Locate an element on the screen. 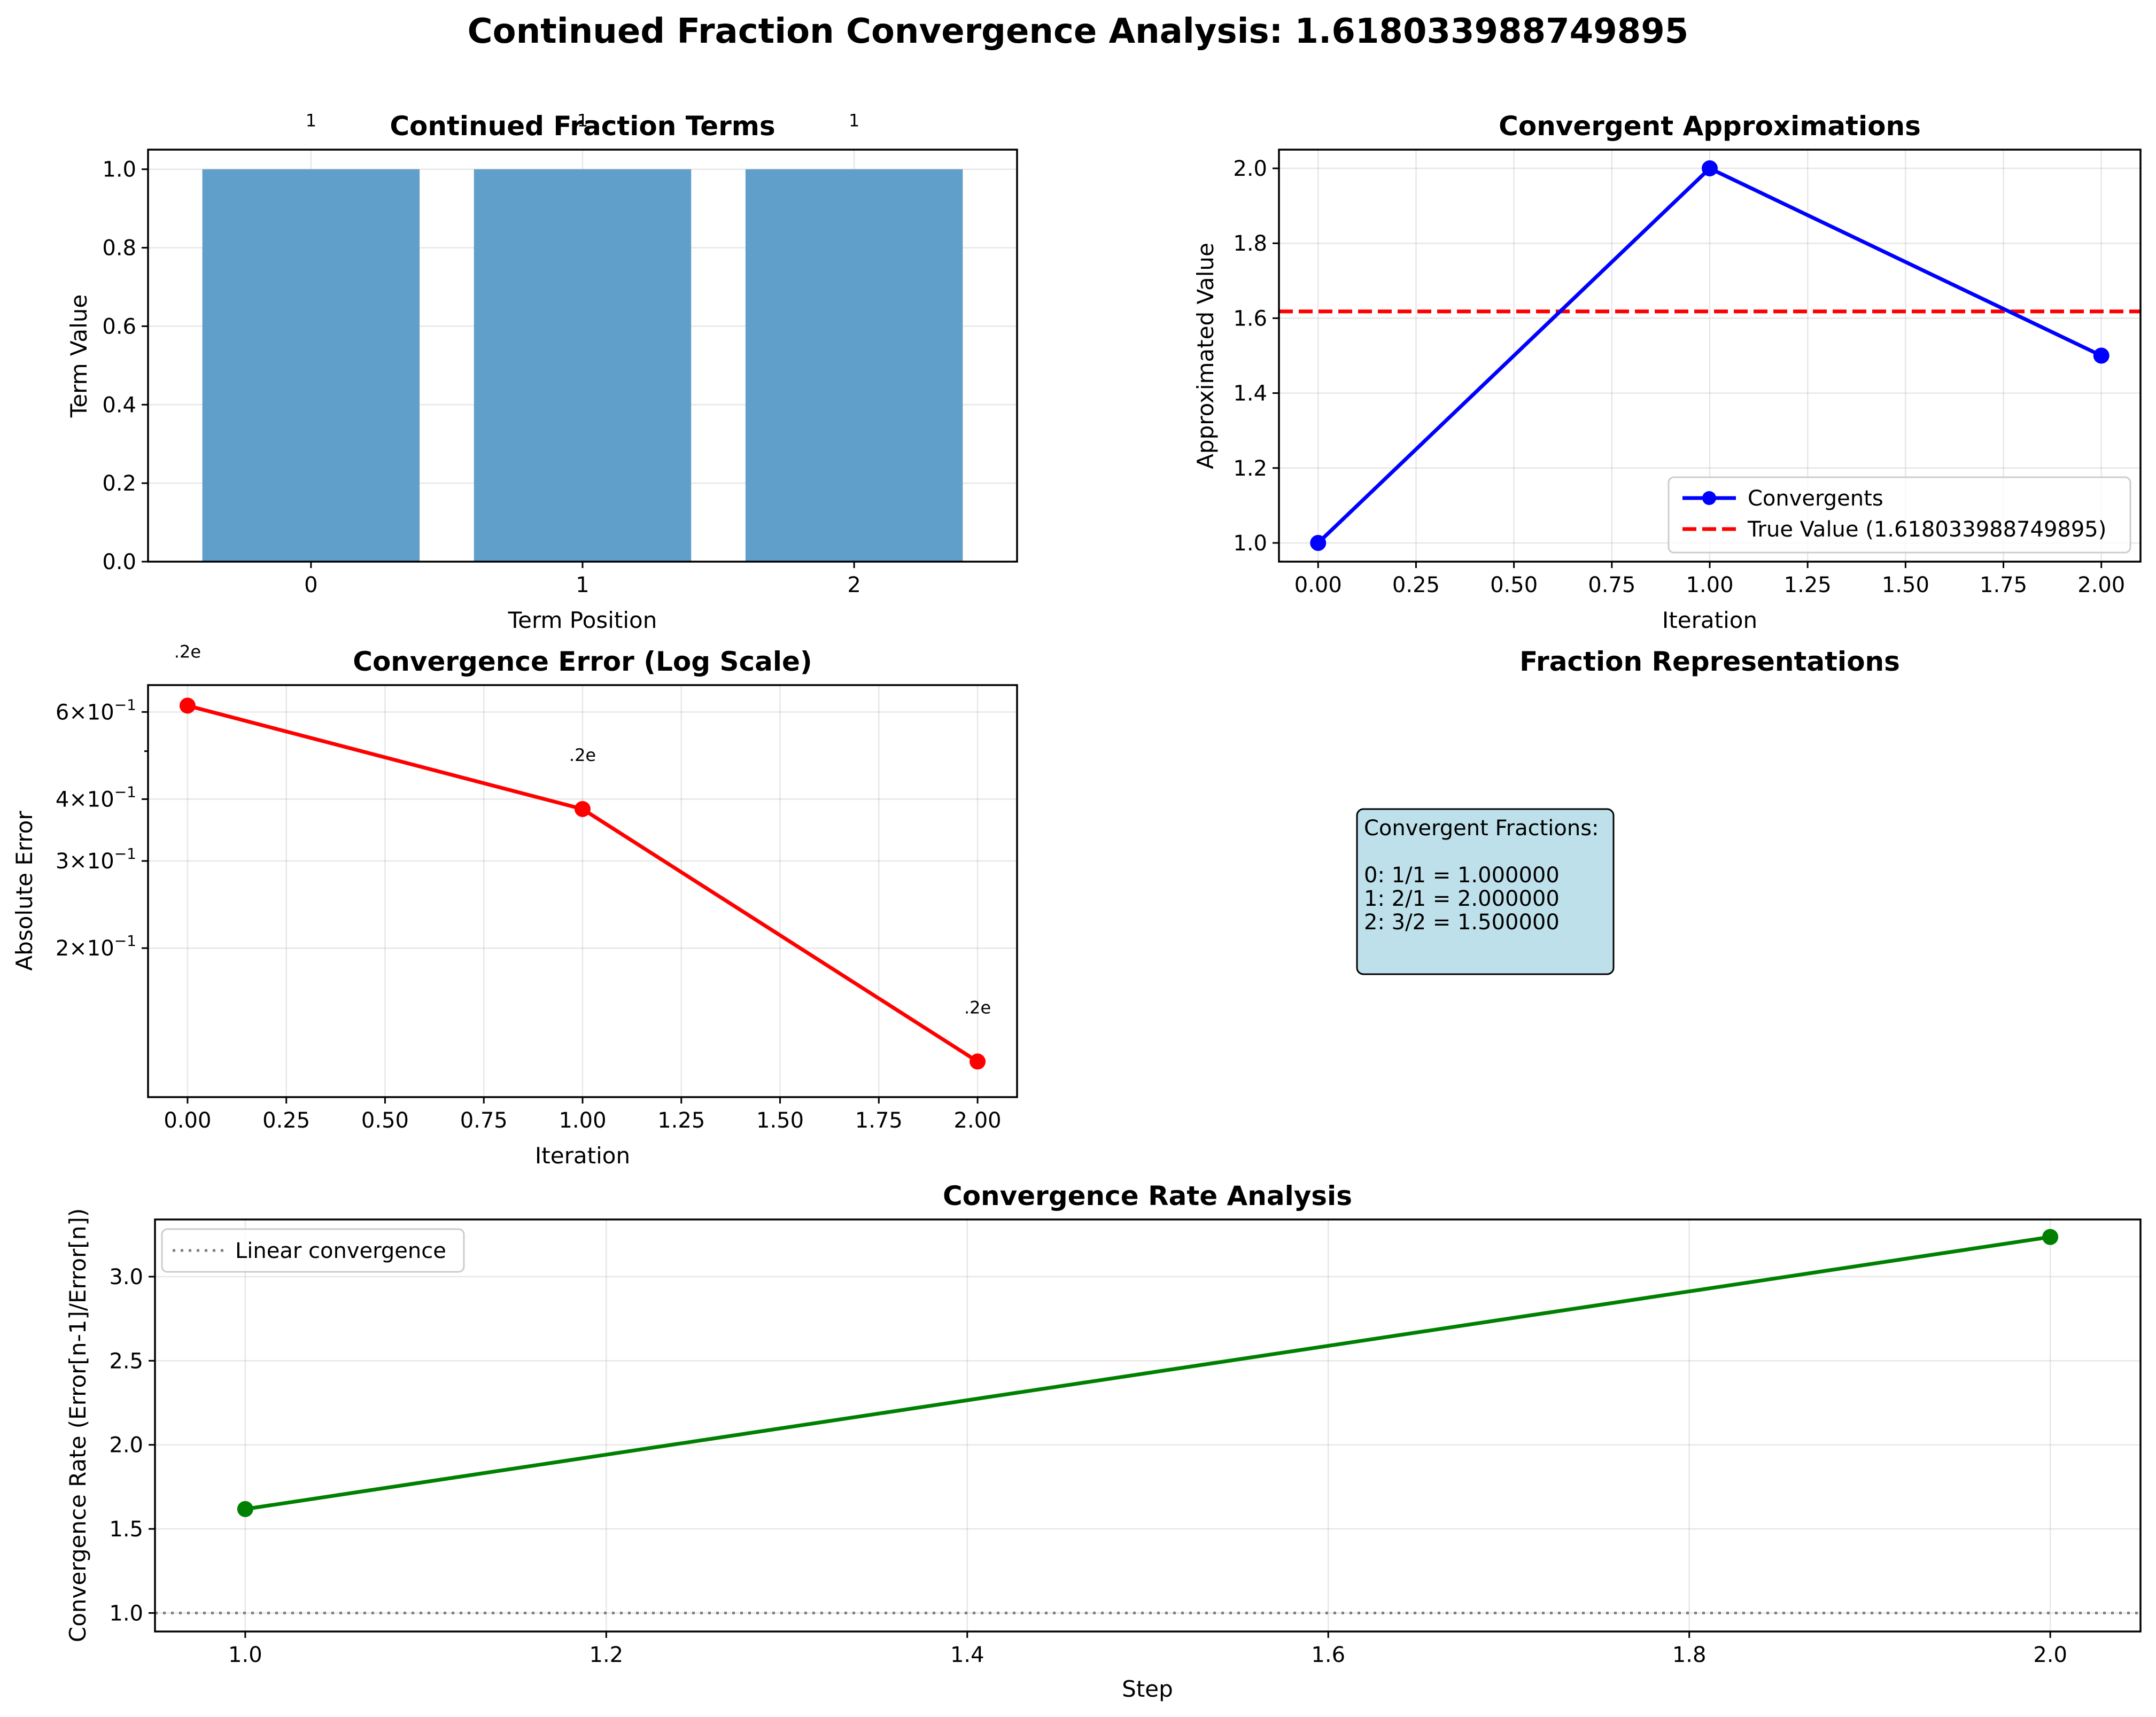 This screenshot has height=1717, width=2156. rate-xtick-label: 2.0 is located at coordinates (2050, 1655).